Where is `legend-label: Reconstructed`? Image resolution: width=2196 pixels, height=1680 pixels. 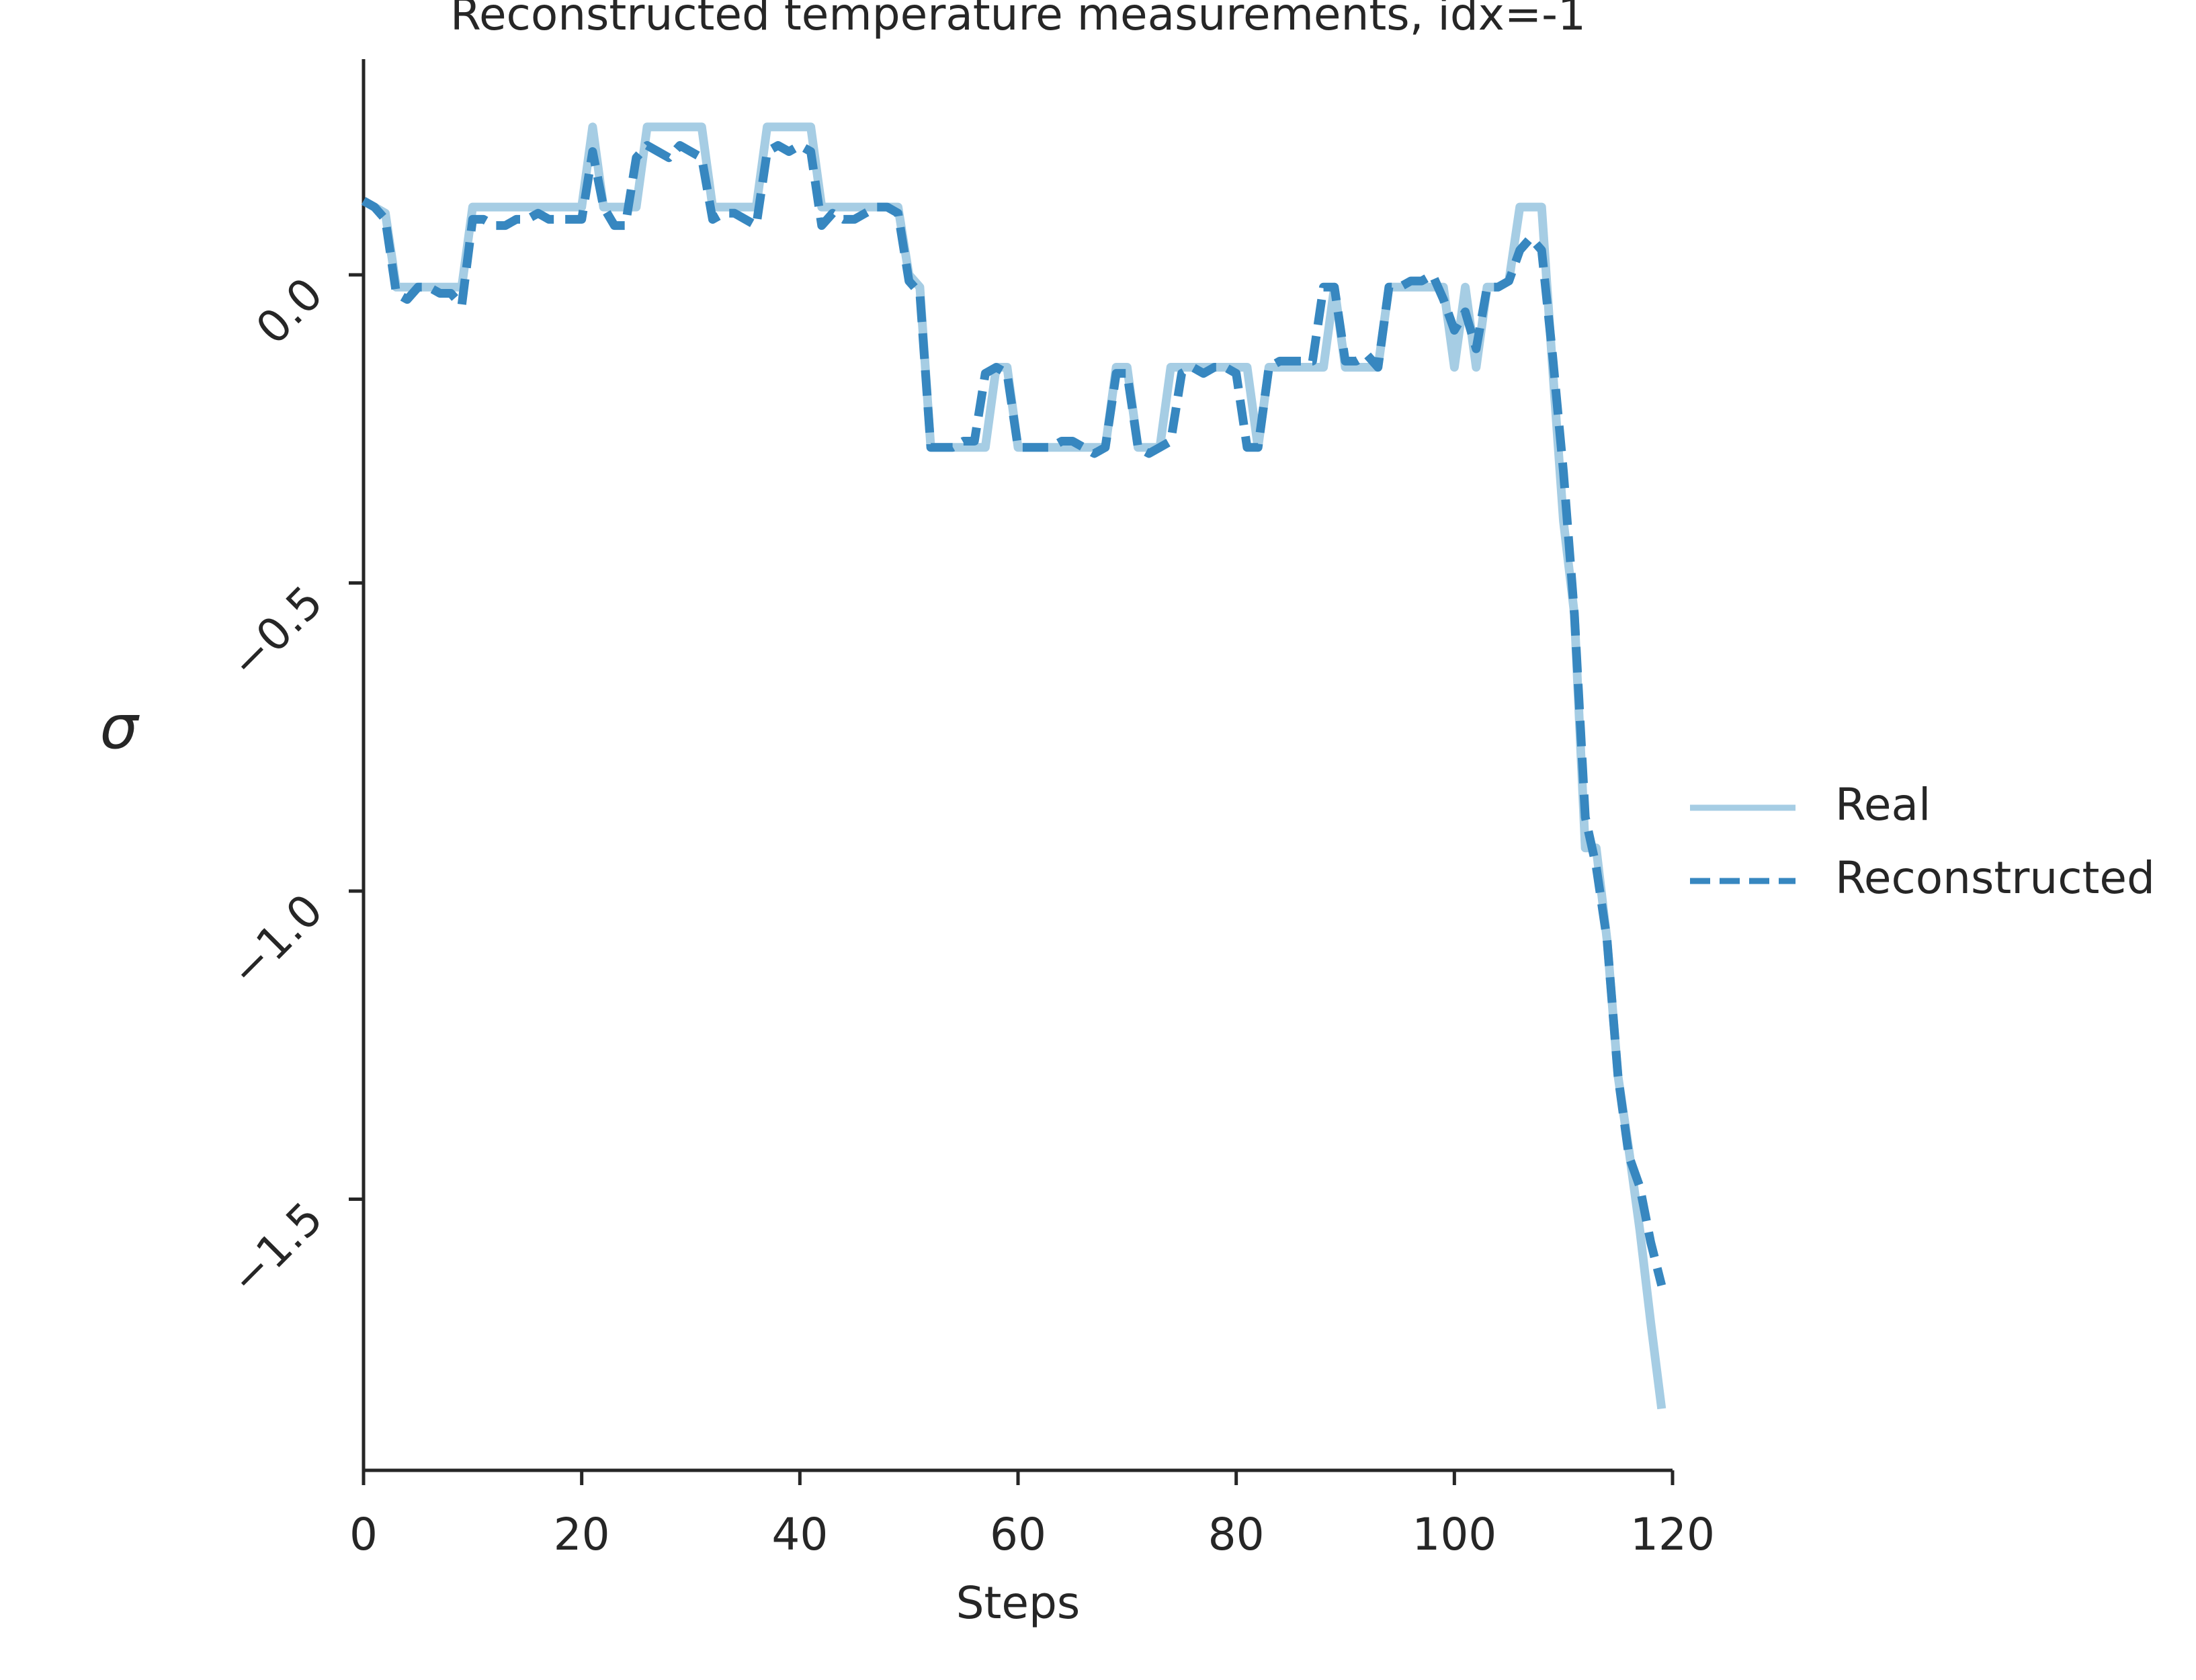
legend-label: Reconstructed is located at coordinates (1995, 878).